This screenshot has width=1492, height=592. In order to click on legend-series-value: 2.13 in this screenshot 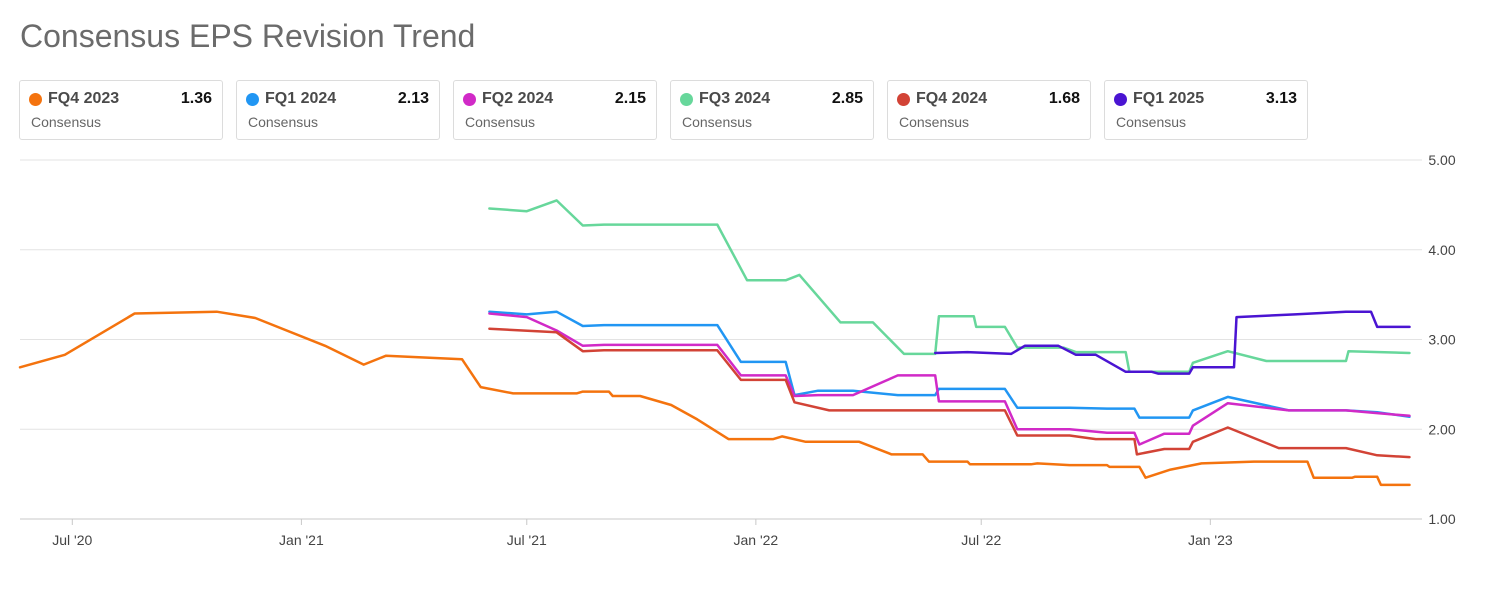, I will do `click(413, 98)`.